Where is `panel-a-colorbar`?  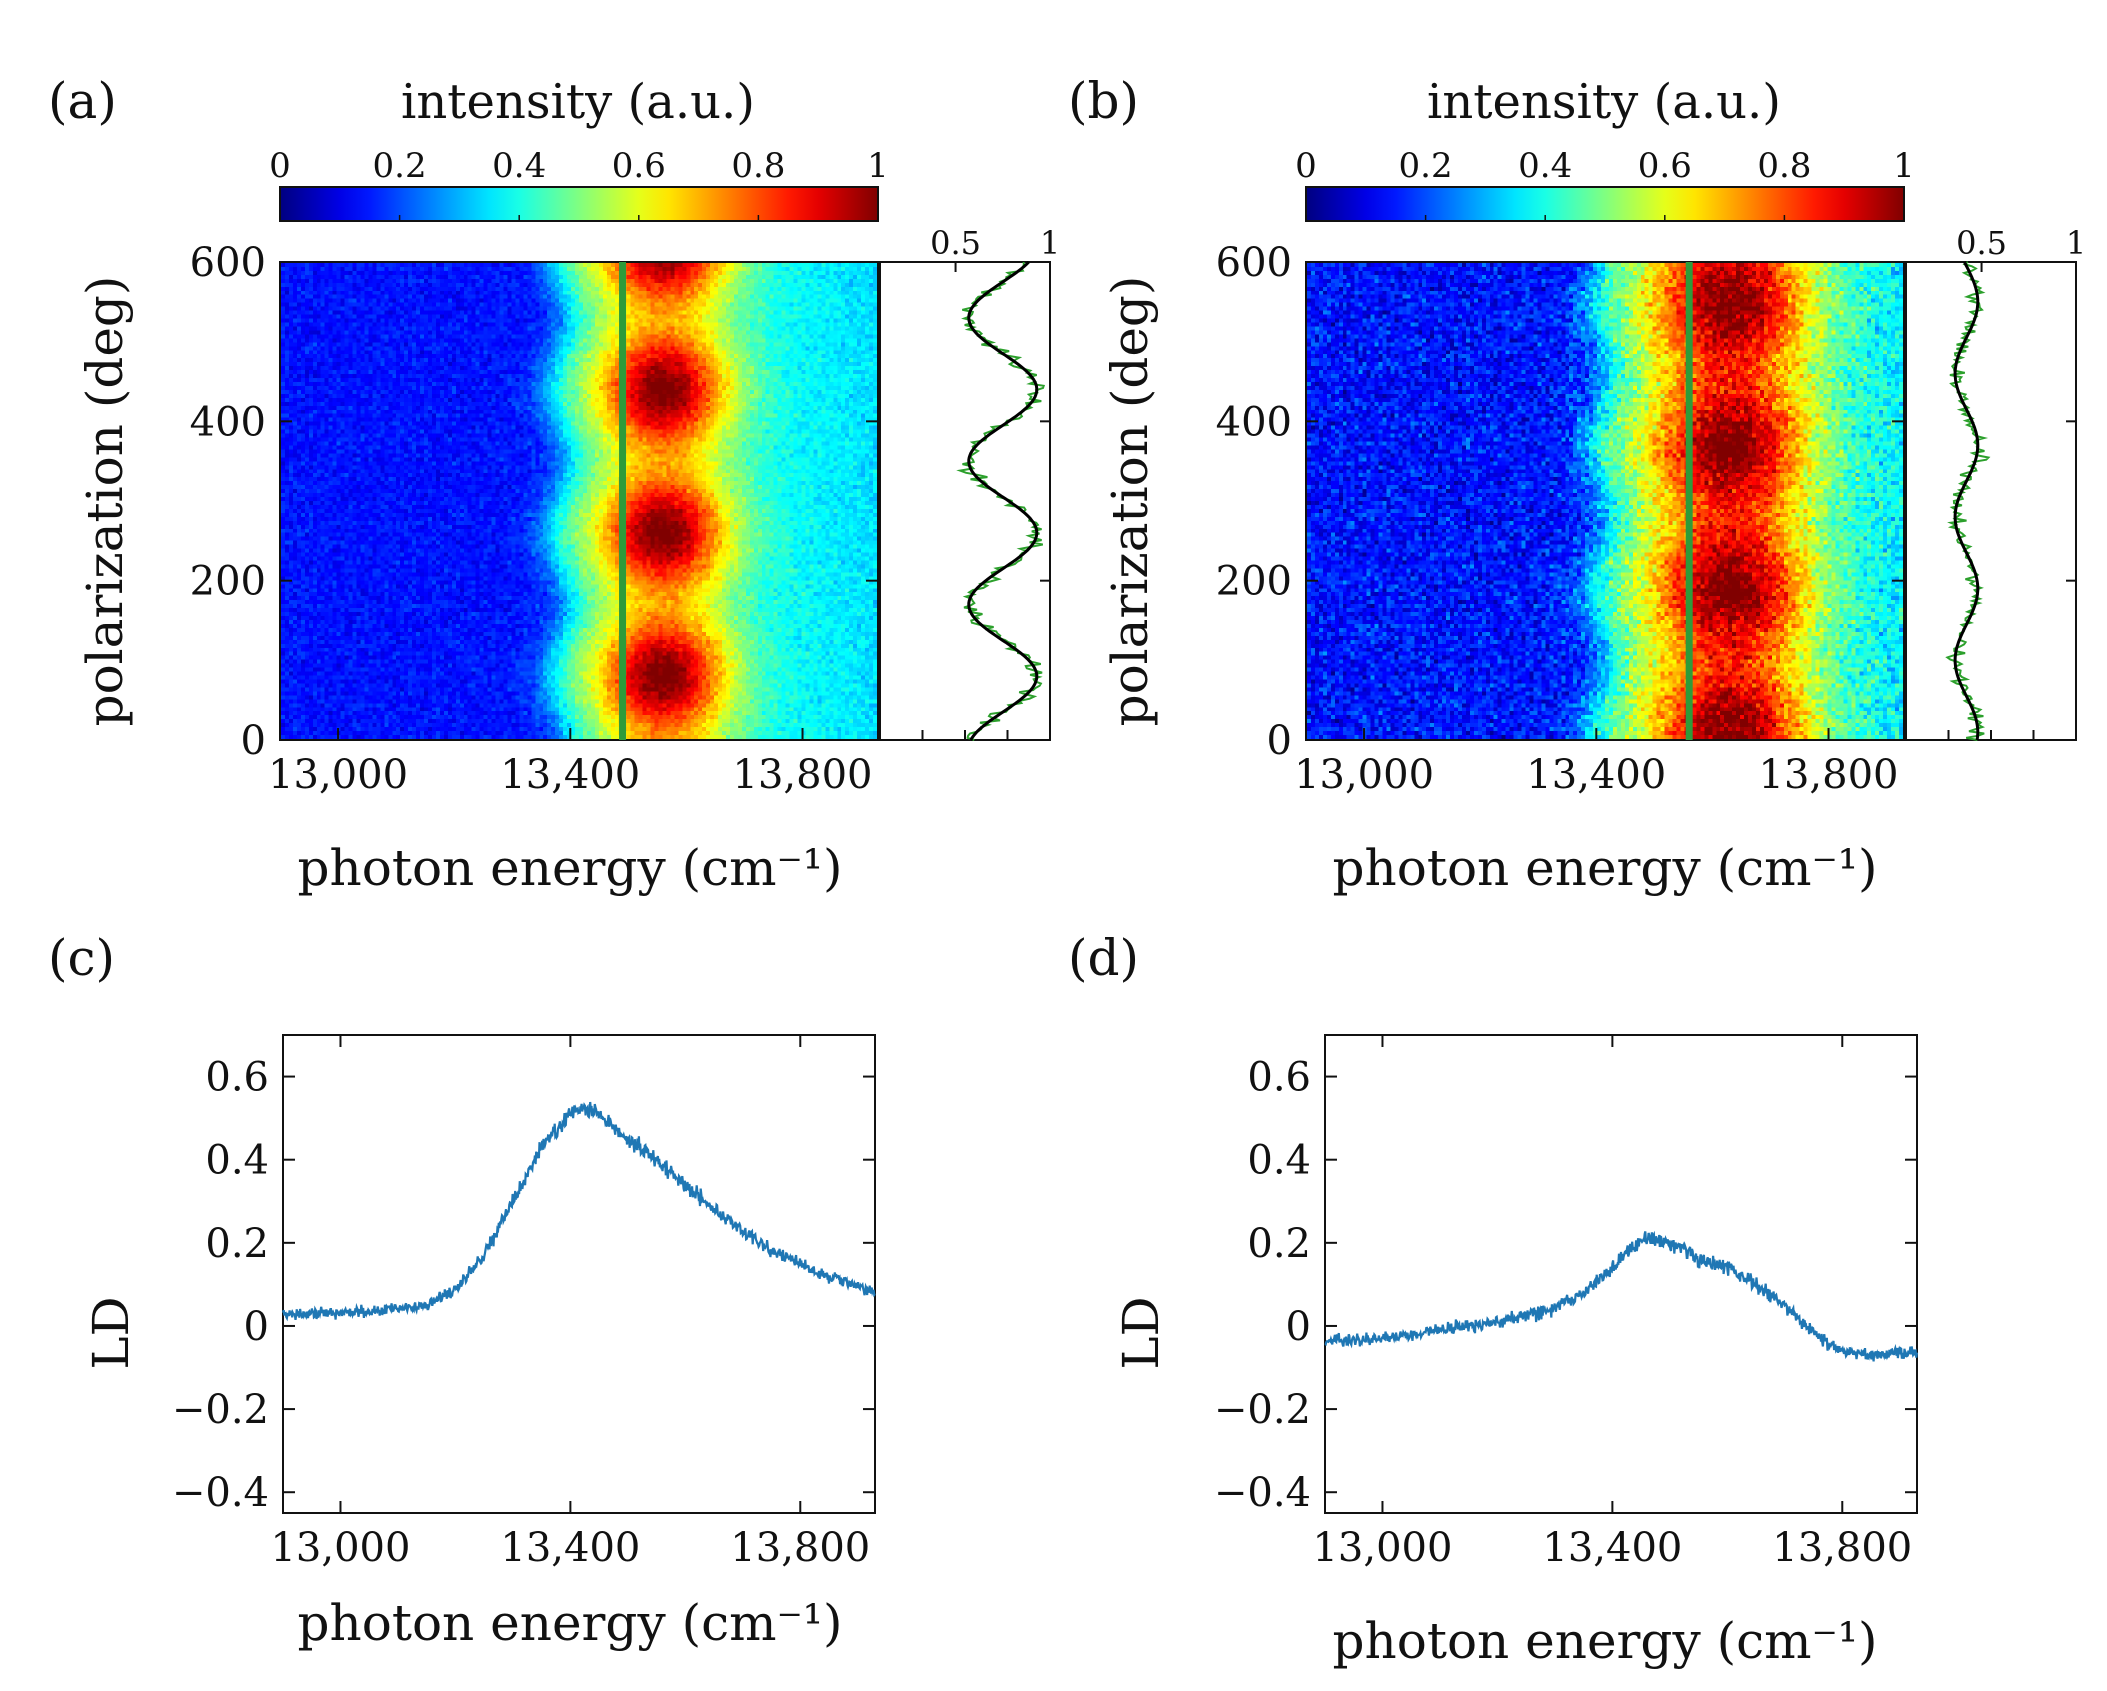
panel-a-colorbar is located at coordinates (579, 204).